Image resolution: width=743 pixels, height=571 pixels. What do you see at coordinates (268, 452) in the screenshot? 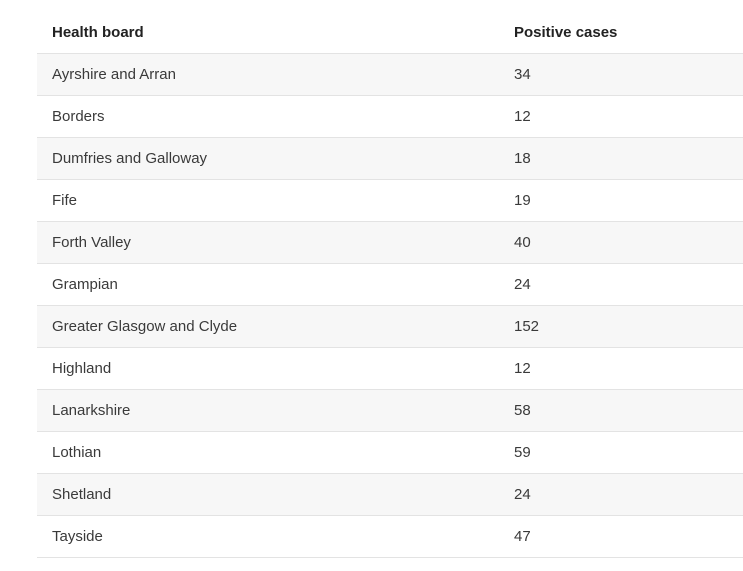
I see `health-board-cell: Lothian` at bounding box center [268, 452].